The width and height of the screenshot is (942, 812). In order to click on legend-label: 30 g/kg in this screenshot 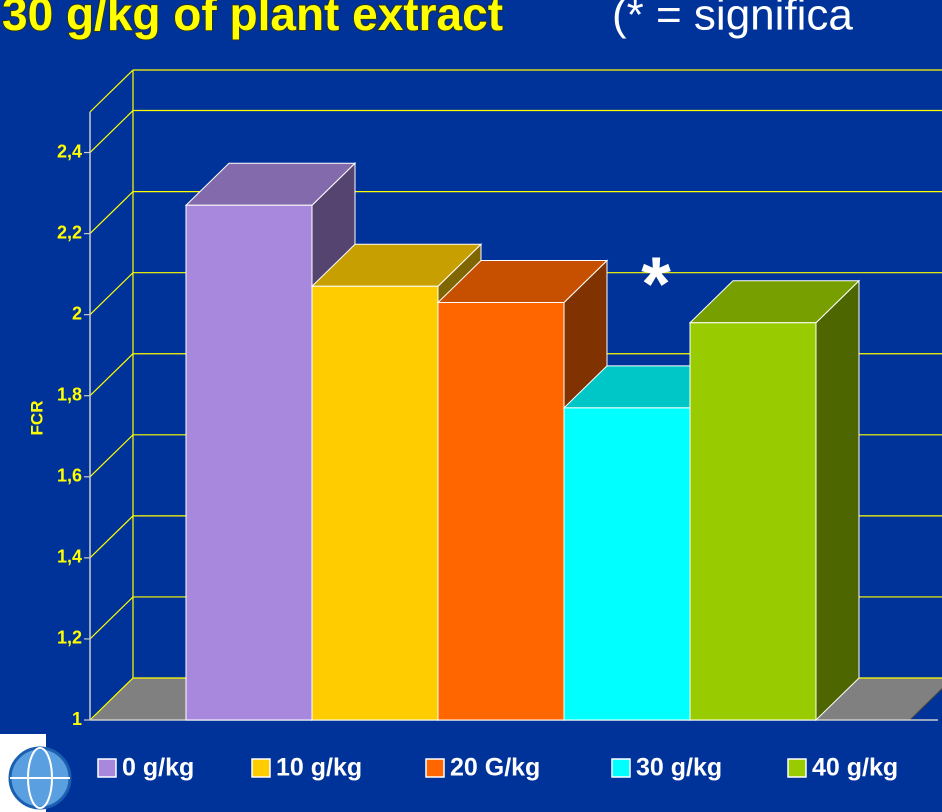, I will do `click(679, 768)`.